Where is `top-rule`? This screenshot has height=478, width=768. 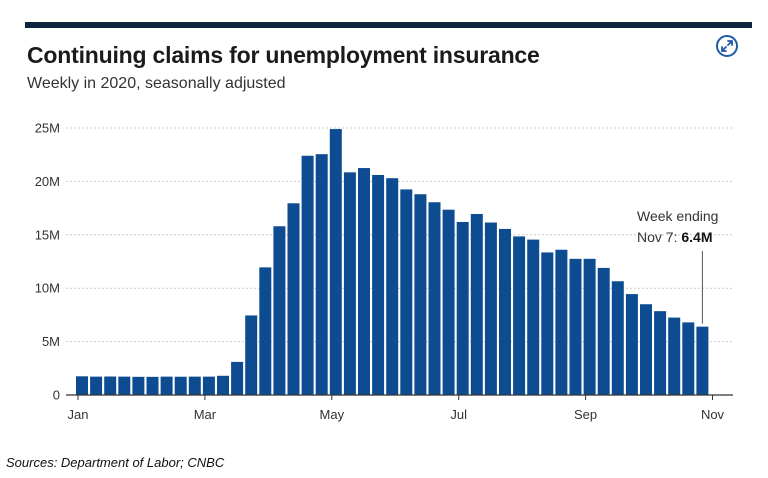 top-rule is located at coordinates (388, 25).